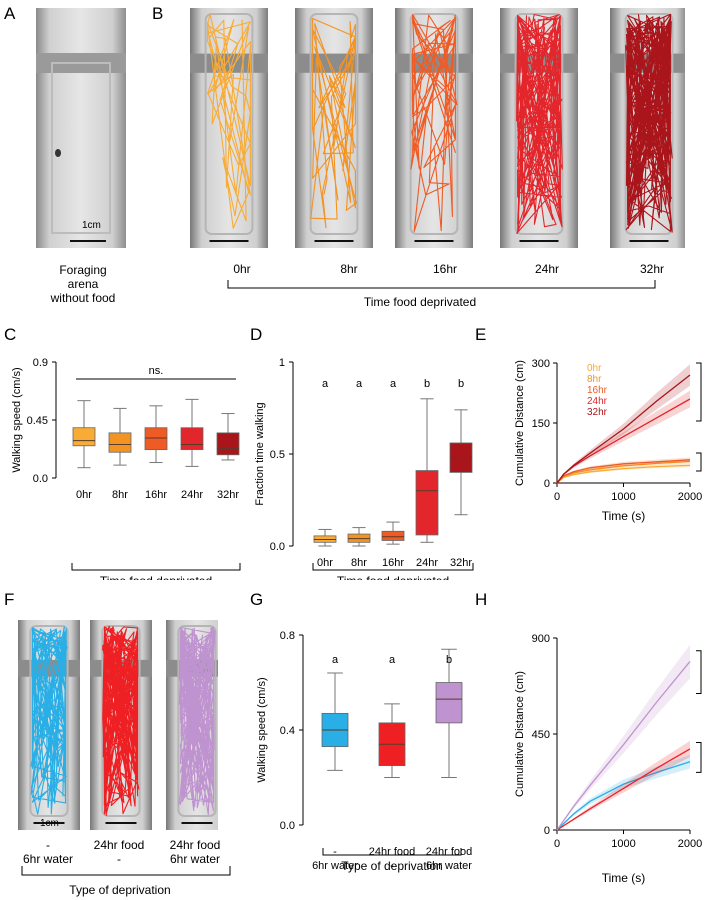 The image size is (705, 900). I want to click on category-label: 24hr food, so click(392, 852).